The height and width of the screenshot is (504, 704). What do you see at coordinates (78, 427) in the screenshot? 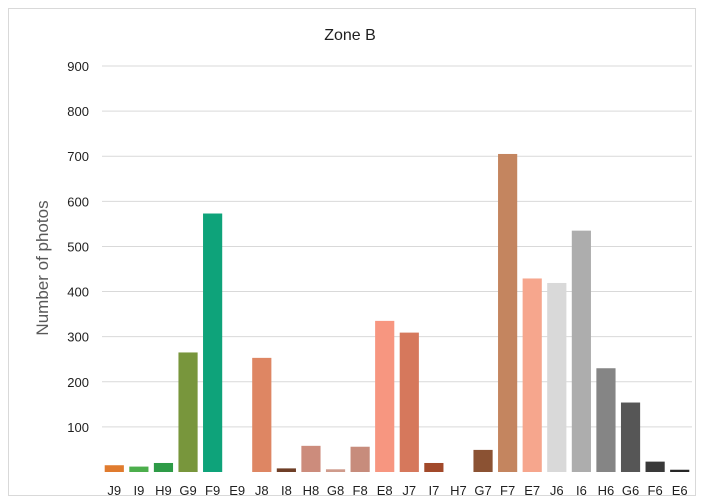
I see `y-tick-label: 100` at bounding box center [78, 427].